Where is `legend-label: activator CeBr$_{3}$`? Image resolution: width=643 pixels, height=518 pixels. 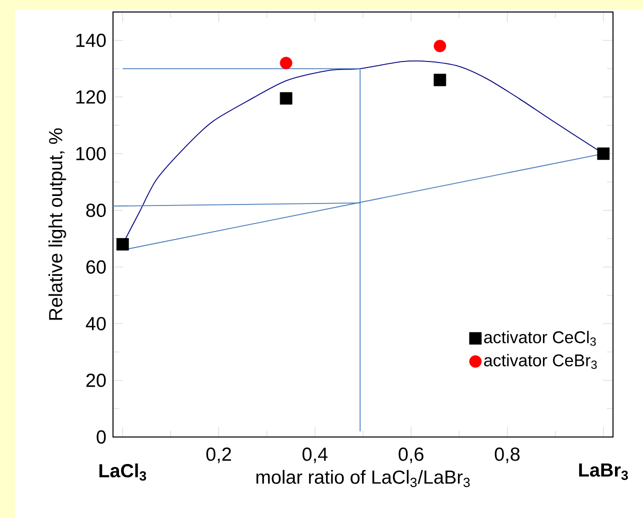 legend-label: activator CeBr$_{3}$ is located at coordinates (540, 361).